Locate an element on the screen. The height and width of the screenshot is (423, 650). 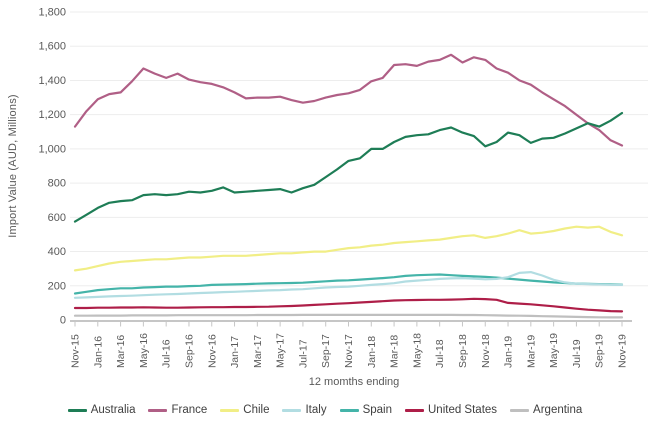
x-tick-label: Mar-18 is located at coordinates (395, 351).